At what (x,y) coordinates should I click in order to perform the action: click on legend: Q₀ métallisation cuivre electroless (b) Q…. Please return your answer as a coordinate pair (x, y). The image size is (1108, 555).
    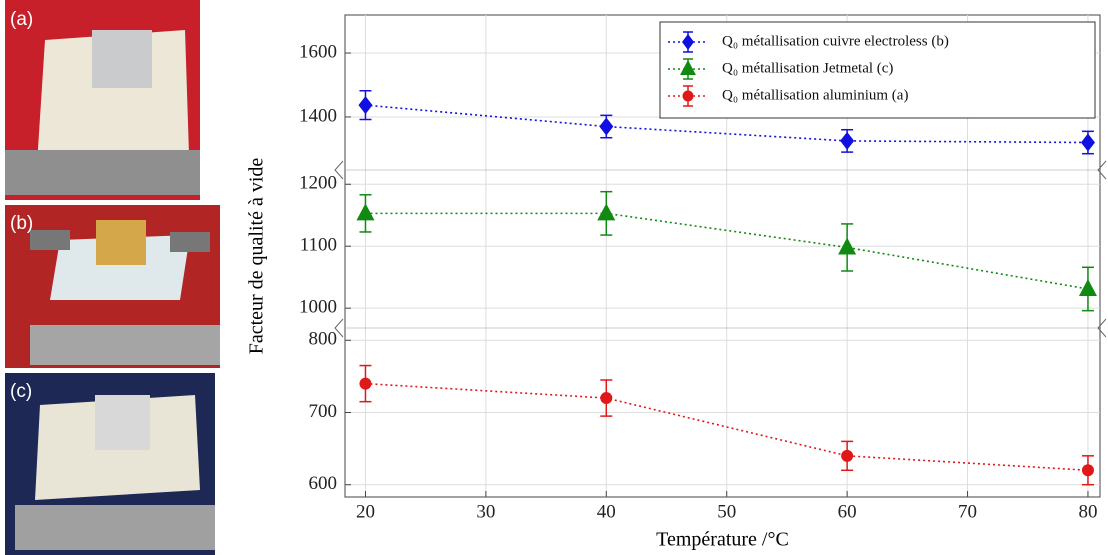
    Looking at the image, I should click on (877, 70).